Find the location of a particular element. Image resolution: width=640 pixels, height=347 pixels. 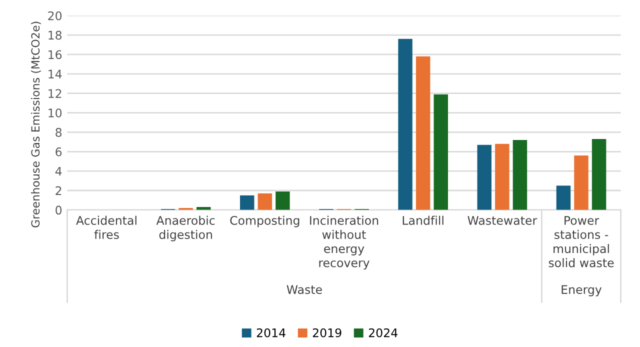

y-tick-label: 20 is located at coordinates (55, 15).